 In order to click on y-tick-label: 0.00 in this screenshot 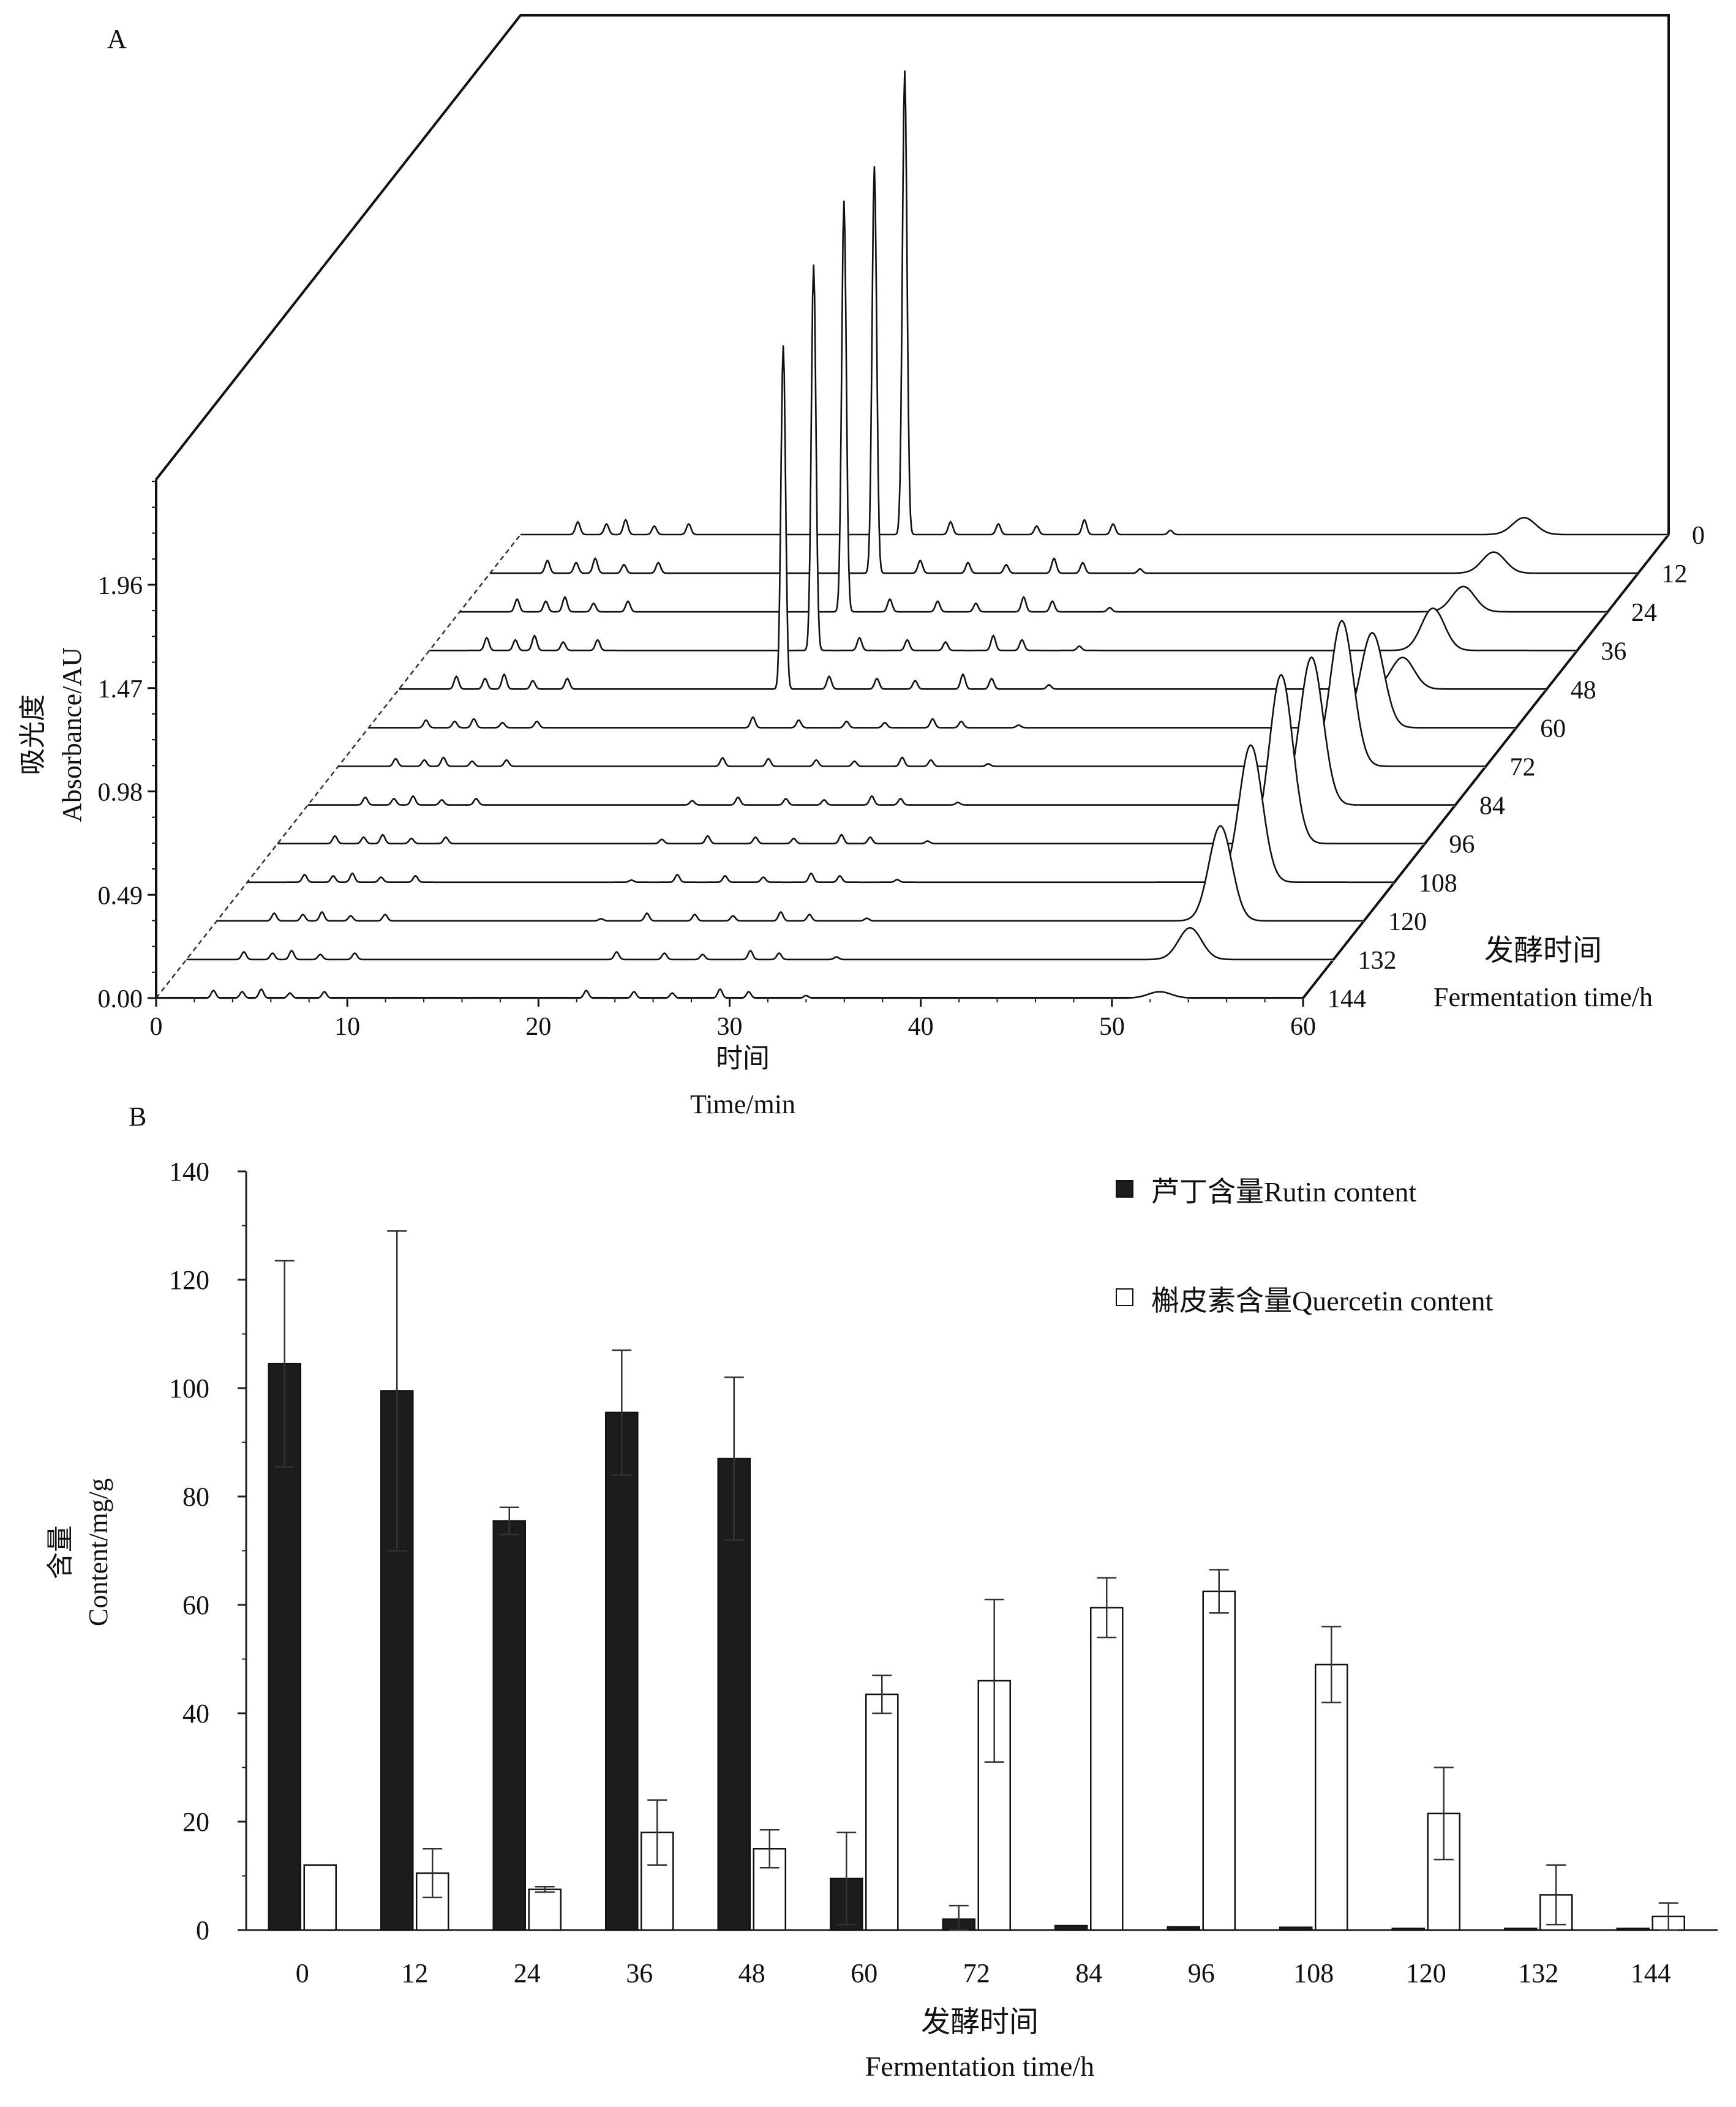, I will do `click(120, 999)`.